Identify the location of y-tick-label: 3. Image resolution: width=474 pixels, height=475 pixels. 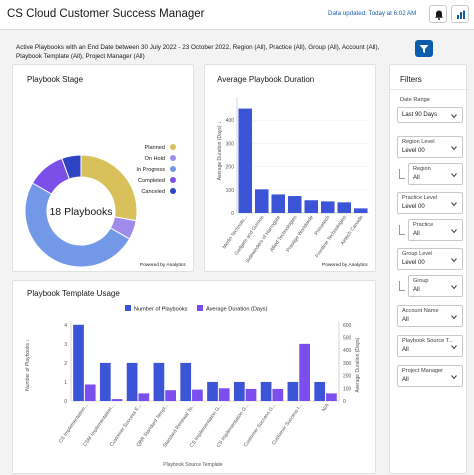
(65, 345).